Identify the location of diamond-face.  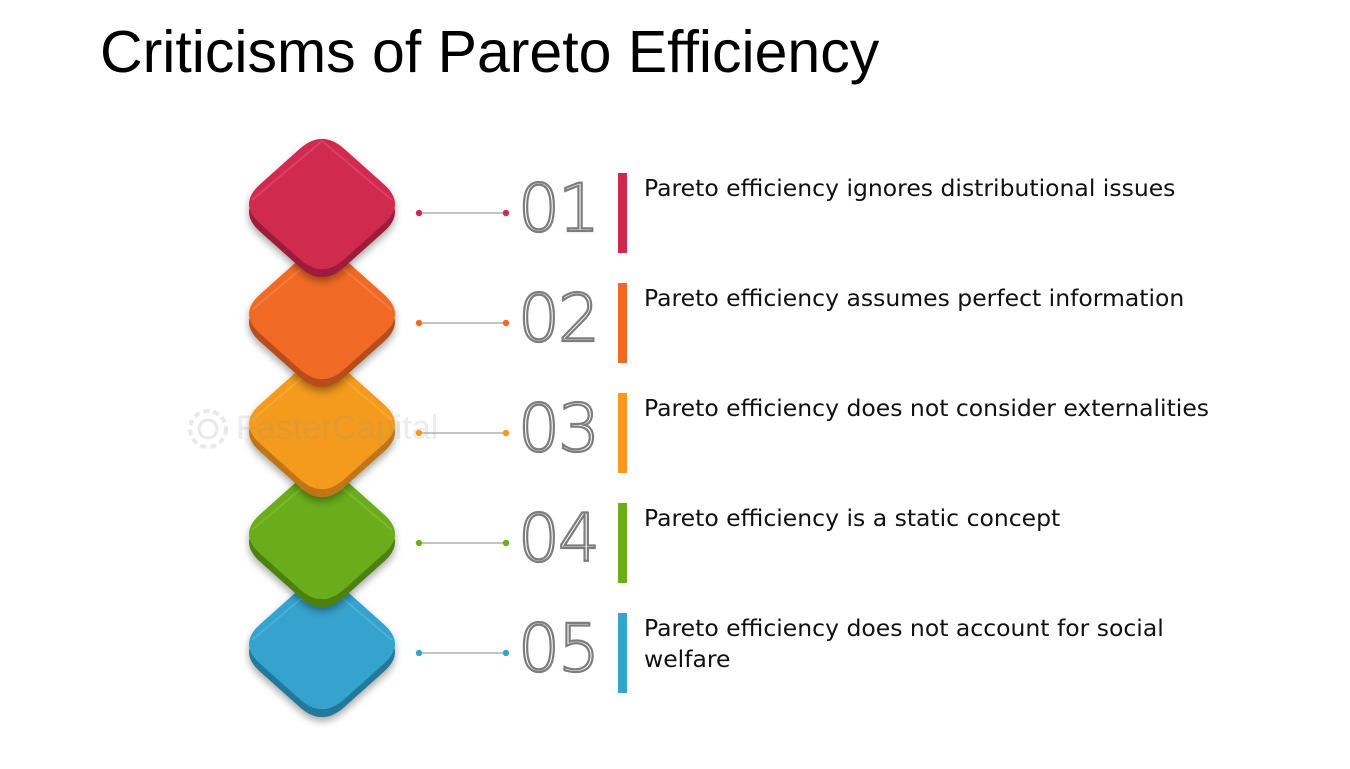
(322, 204).